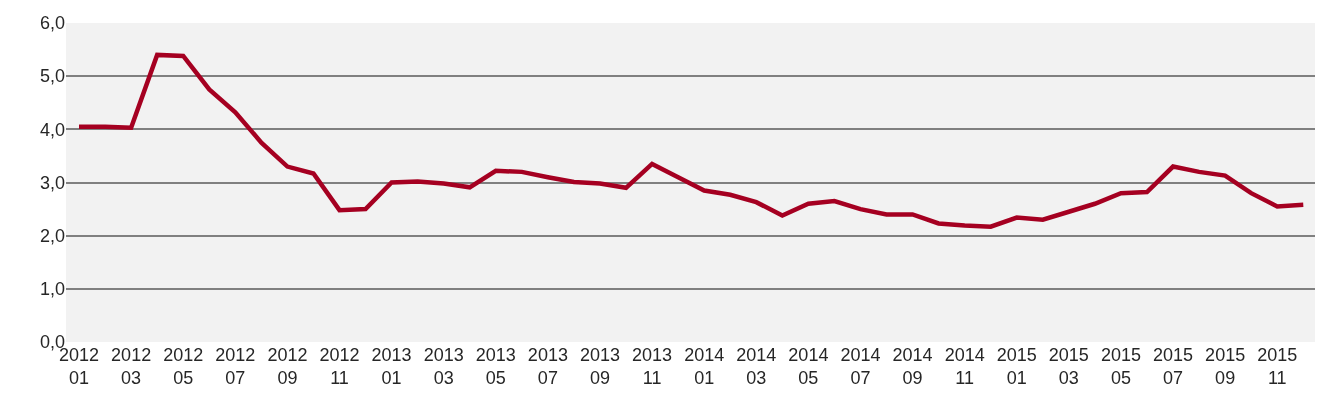  Describe the element at coordinates (964, 367) in the screenshot. I see `x-tick-label: 2014 11` at that location.